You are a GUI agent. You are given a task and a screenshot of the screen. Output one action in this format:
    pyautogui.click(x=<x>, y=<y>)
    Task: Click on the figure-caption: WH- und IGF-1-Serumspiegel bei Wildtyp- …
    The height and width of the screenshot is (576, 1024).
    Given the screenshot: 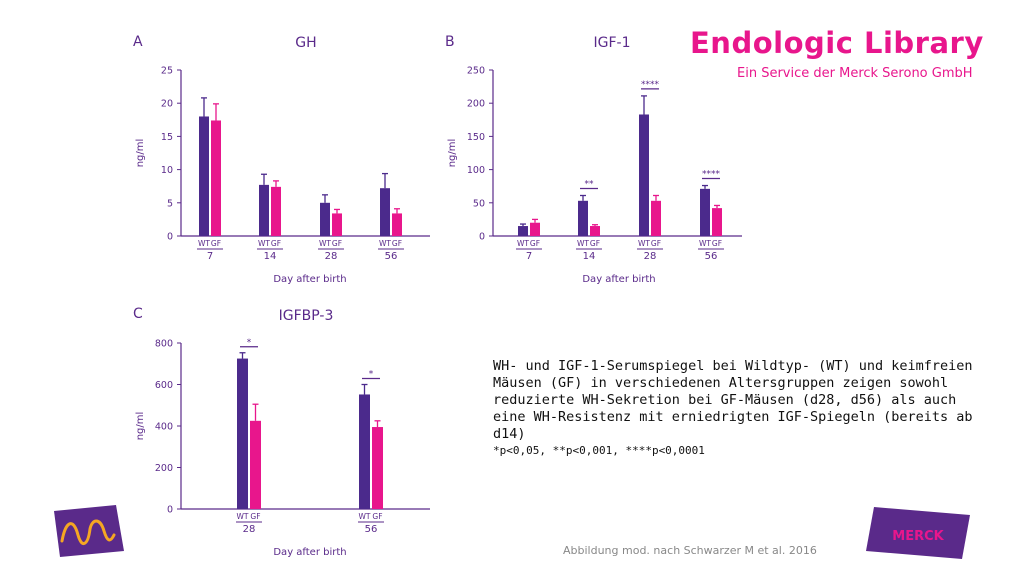 What is the action you would take?
    pyautogui.click(x=733, y=400)
    